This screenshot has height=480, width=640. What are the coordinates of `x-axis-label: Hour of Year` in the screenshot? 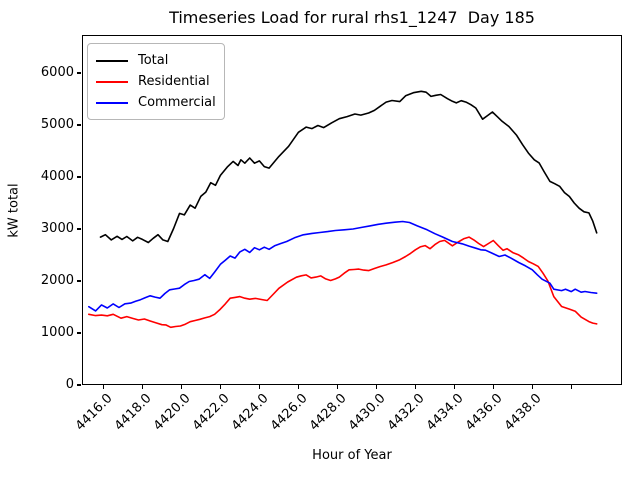 It's located at (352, 455).